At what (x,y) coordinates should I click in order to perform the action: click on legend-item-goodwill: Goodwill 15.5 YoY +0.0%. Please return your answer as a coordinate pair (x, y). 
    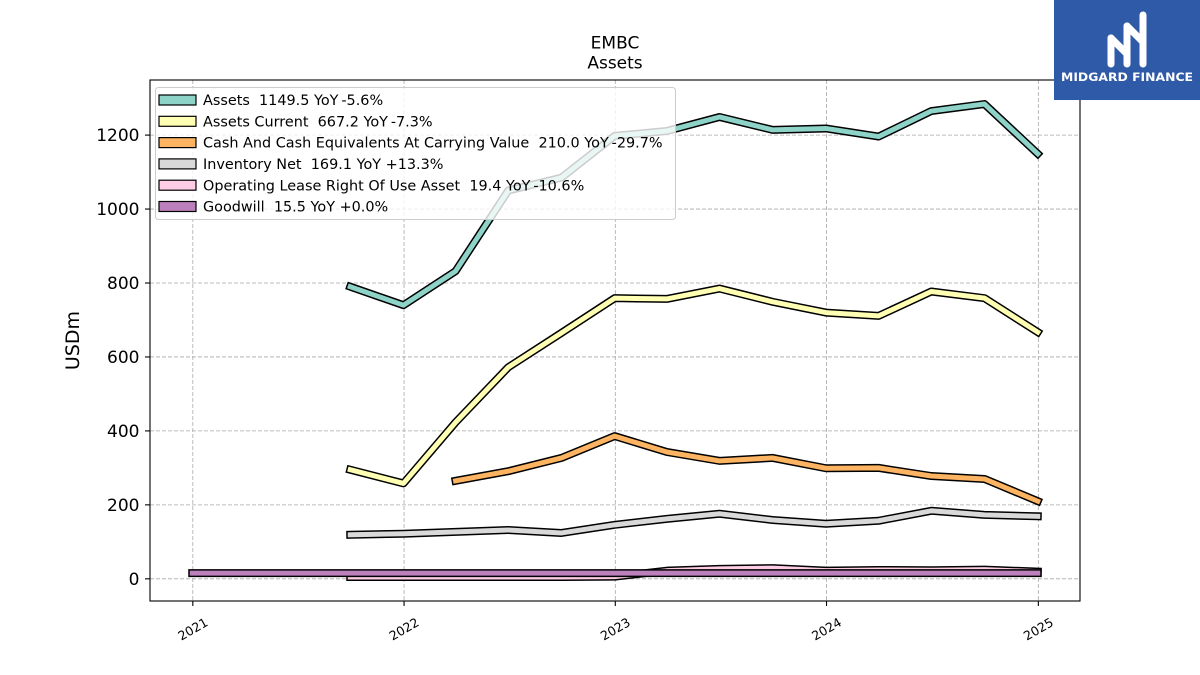
    Looking at the image, I should click on (273, 208).